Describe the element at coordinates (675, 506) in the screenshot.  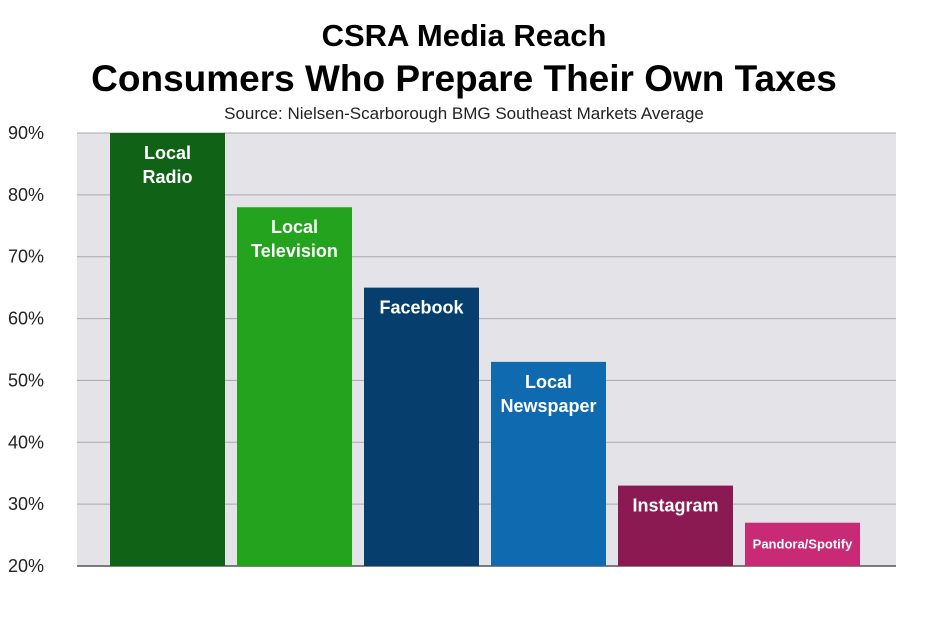
I see `bar-label: Instagram` at that location.